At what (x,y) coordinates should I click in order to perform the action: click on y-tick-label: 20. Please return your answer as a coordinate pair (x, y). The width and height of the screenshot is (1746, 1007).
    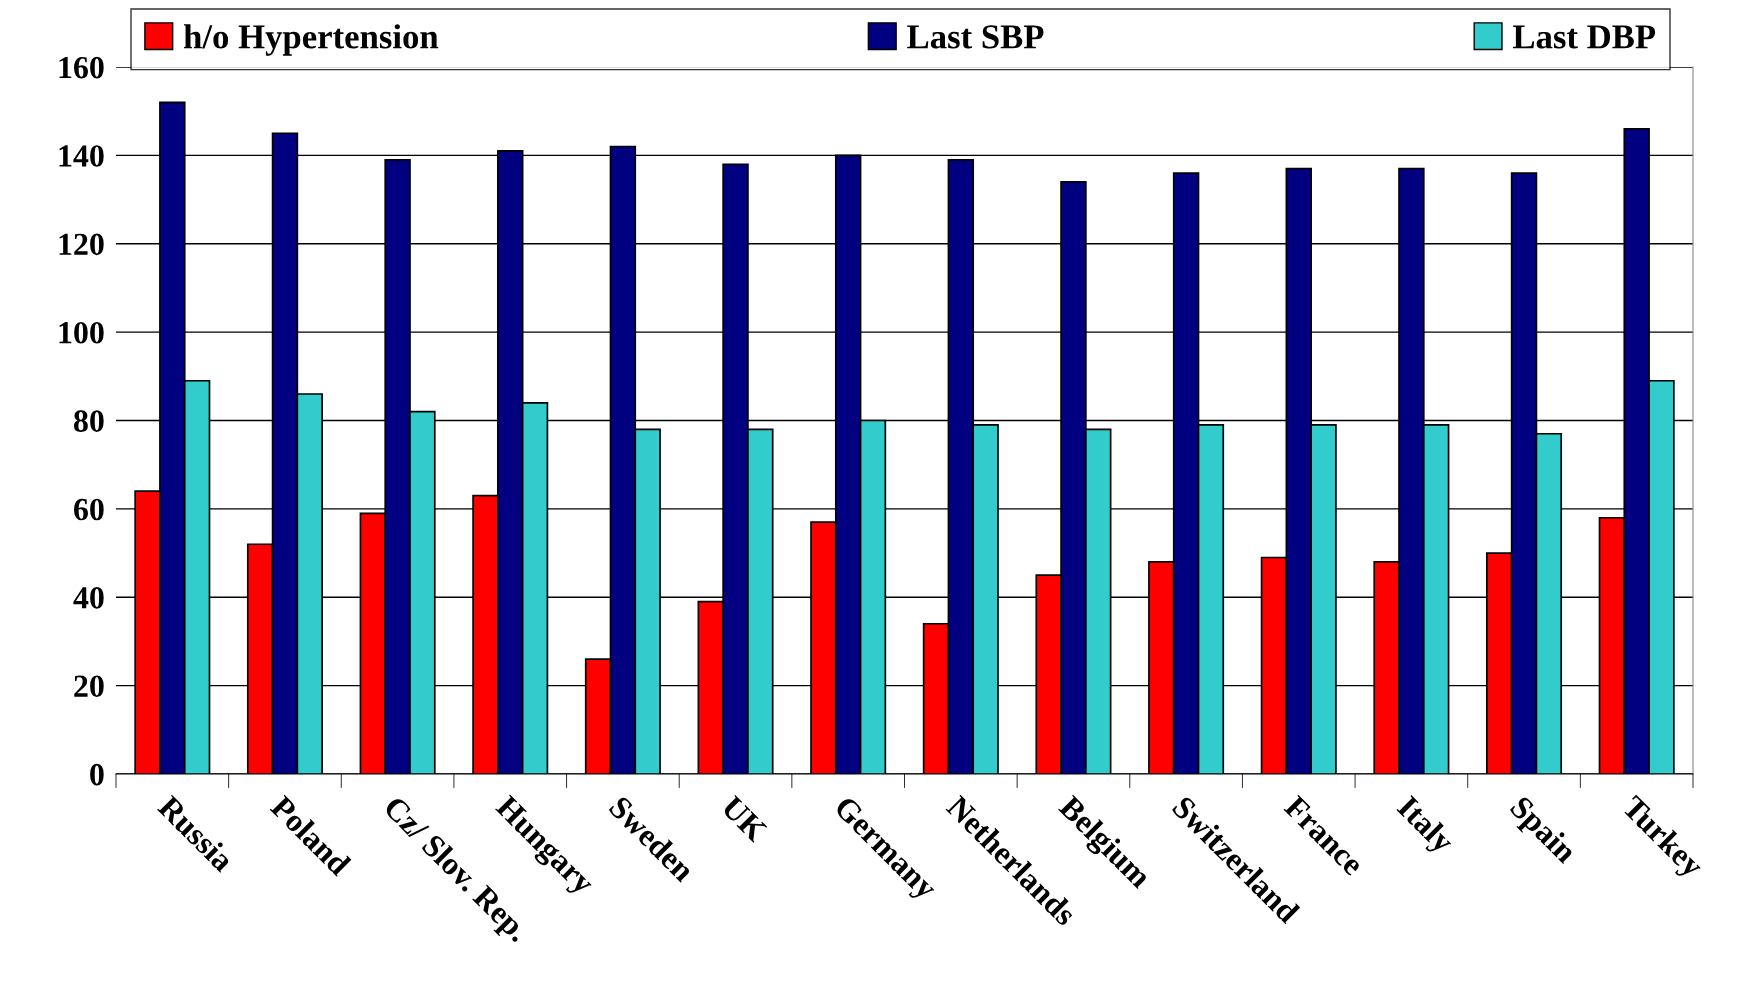
    Looking at the image, I should click on (89, 686).